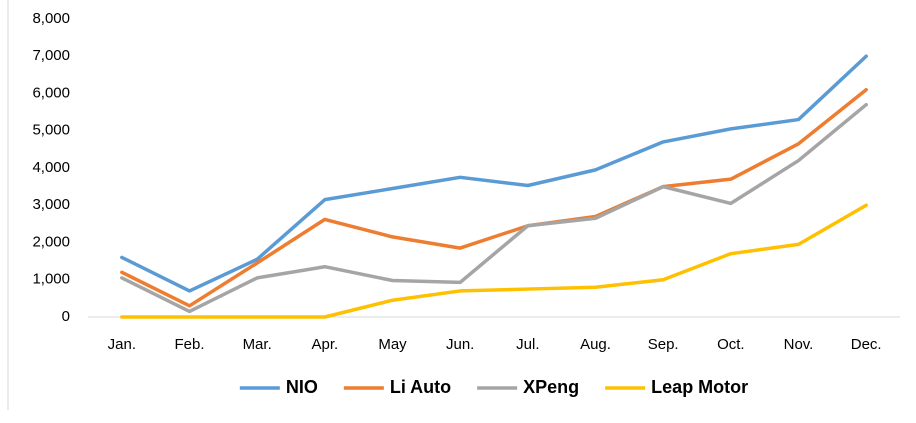  I want to click on y-tick-label: 6,000, so click(51, 92).